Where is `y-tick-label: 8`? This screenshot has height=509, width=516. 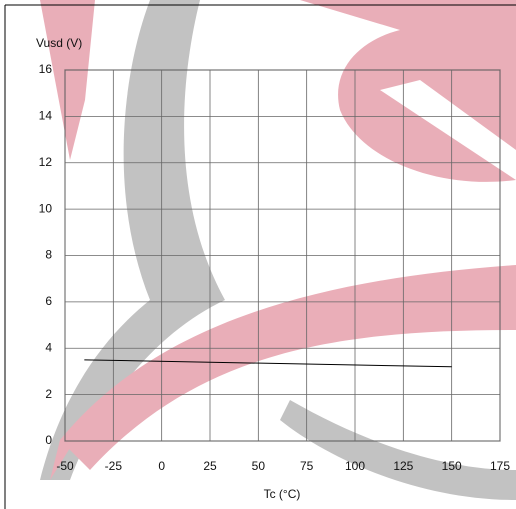 y-tick-label: 8 is located at coordinates (48, 255).